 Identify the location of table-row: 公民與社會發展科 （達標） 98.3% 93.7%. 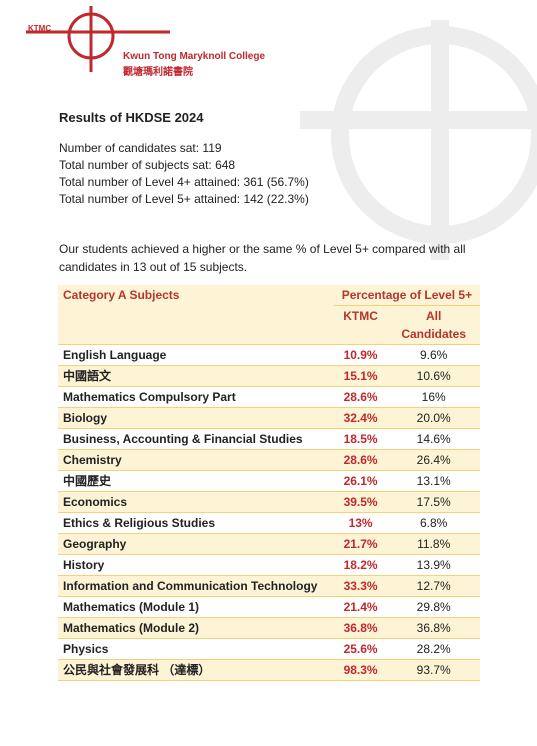
(269, 670).